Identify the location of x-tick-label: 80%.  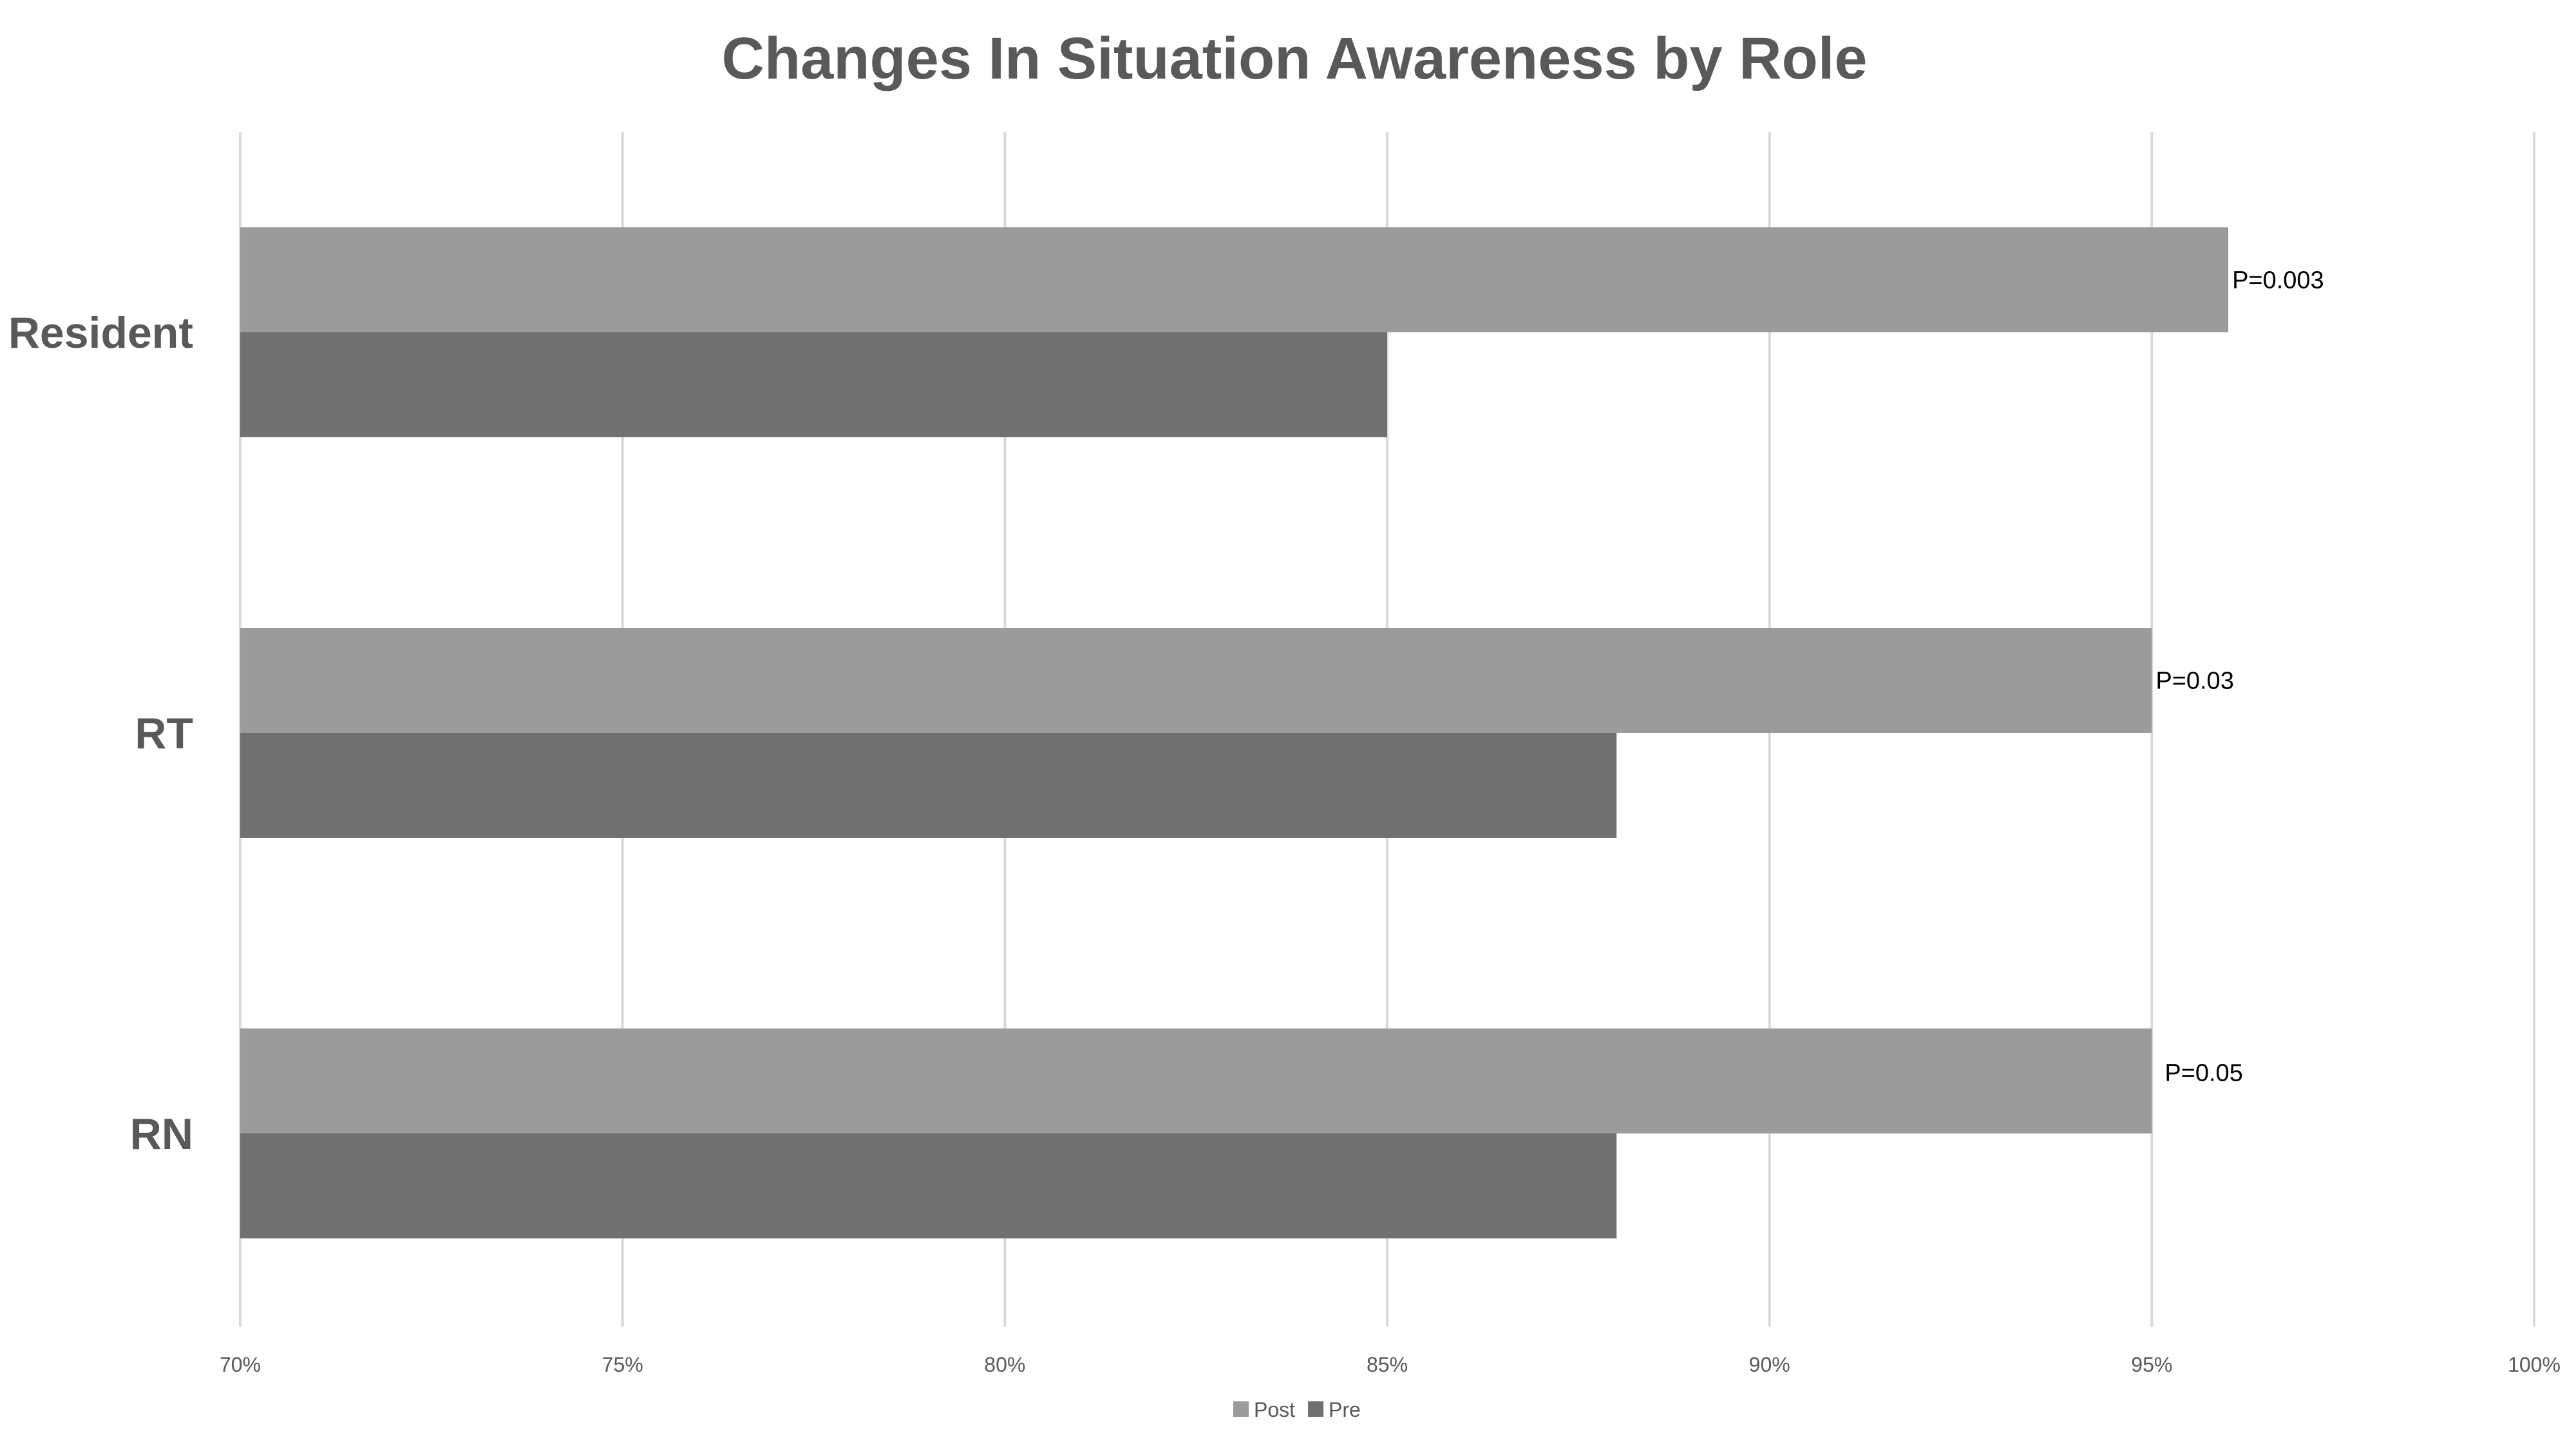
(1005, 1364).